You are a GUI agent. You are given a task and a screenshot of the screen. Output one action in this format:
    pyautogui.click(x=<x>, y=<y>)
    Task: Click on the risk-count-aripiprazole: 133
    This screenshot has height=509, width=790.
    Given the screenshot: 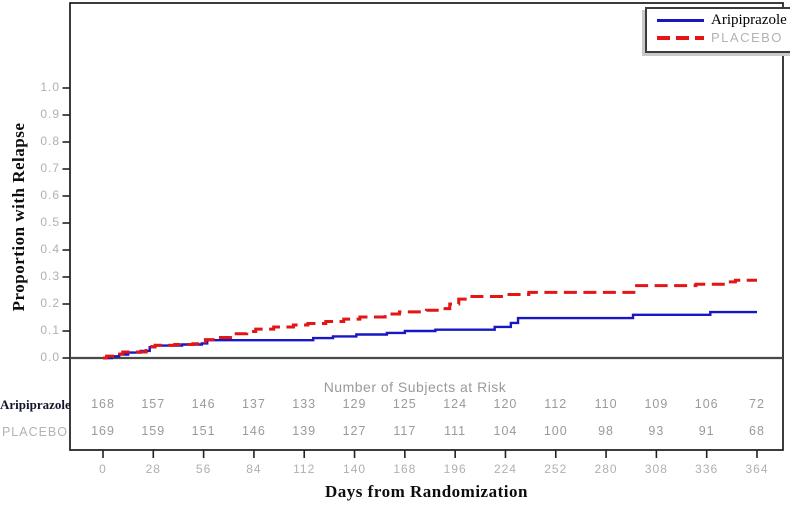 What is the action you would take?
    pyautogui.click(x=304, y=404)
    